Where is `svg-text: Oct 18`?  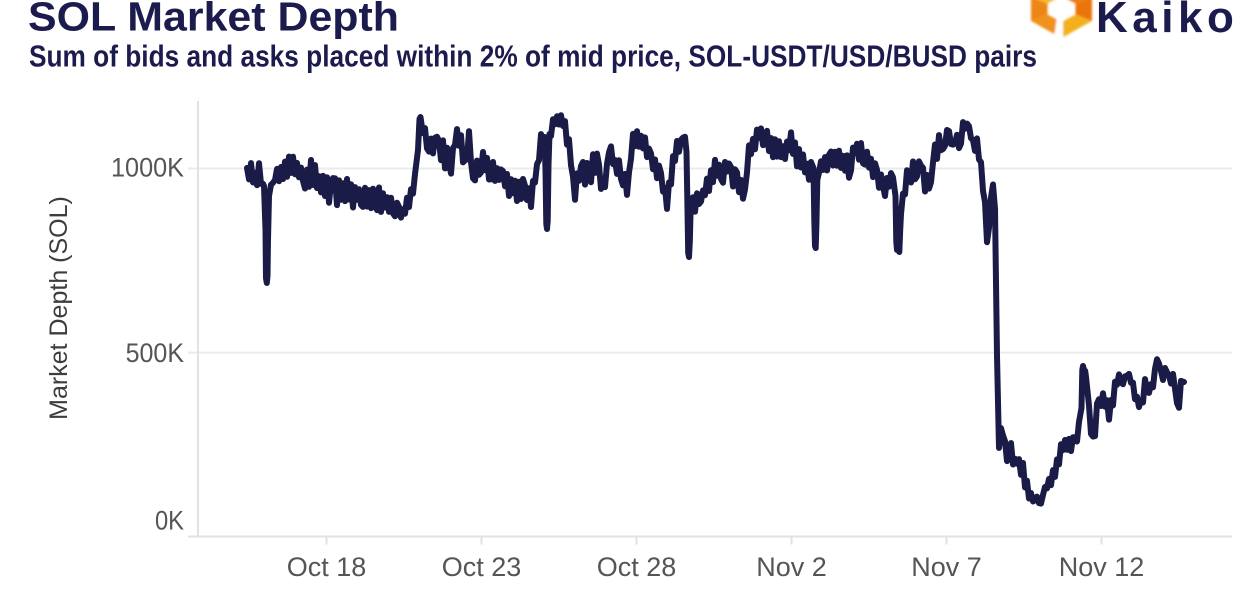
svg-text: Oct 18 is located at coordinates (327, 567).